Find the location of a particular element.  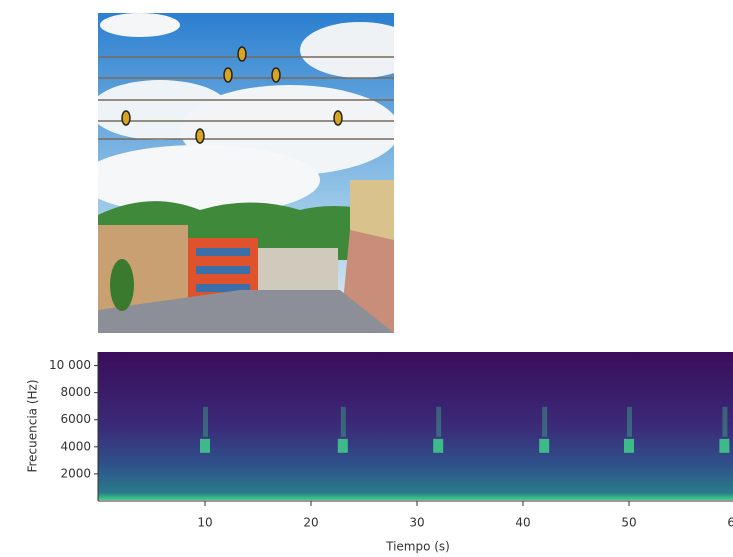

y-axis-label: Frecuencia (Hz) is located at coordinates (33, 425).